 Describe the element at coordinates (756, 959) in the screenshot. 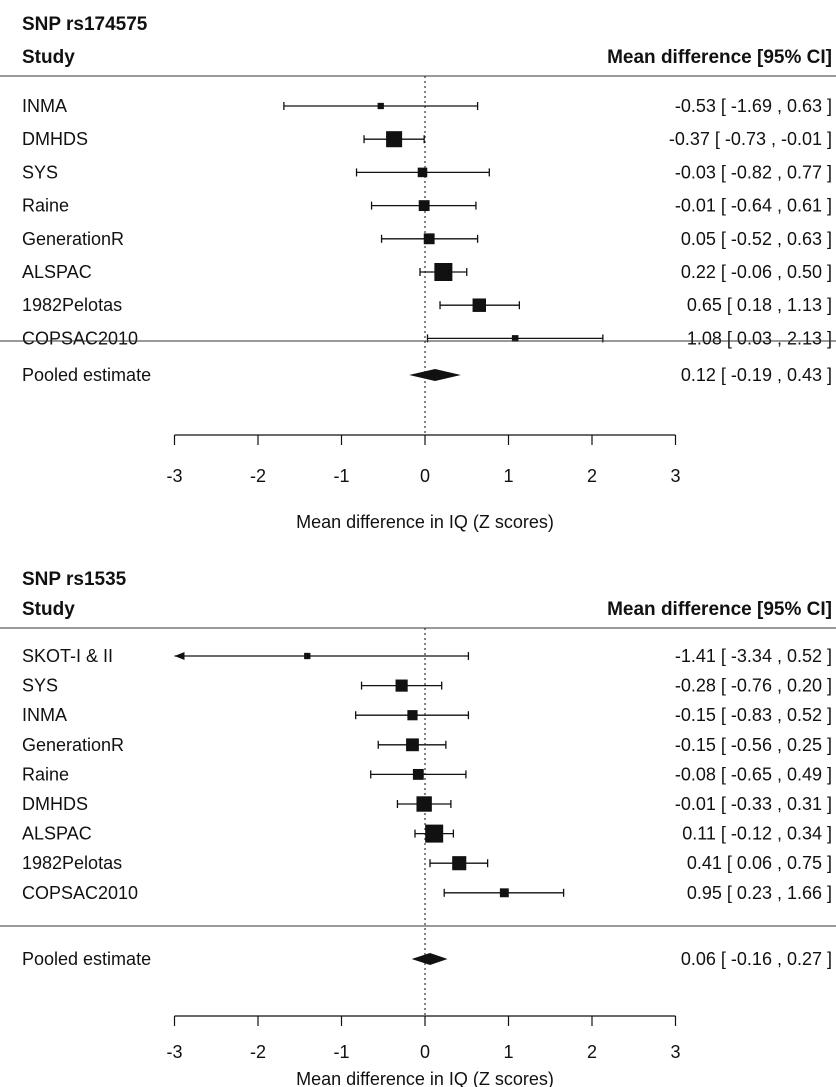

I see `pooled-ci-text: 0.06 [ -0.16 , 0.27 ]` at that location.